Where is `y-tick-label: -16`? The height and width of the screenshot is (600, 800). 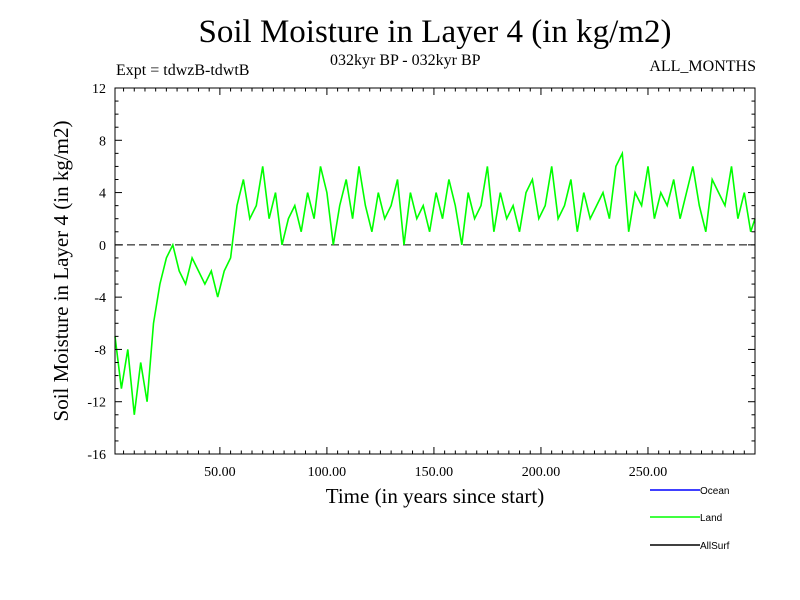 y-tick-label: -16 is located at coordinates (96, 455).